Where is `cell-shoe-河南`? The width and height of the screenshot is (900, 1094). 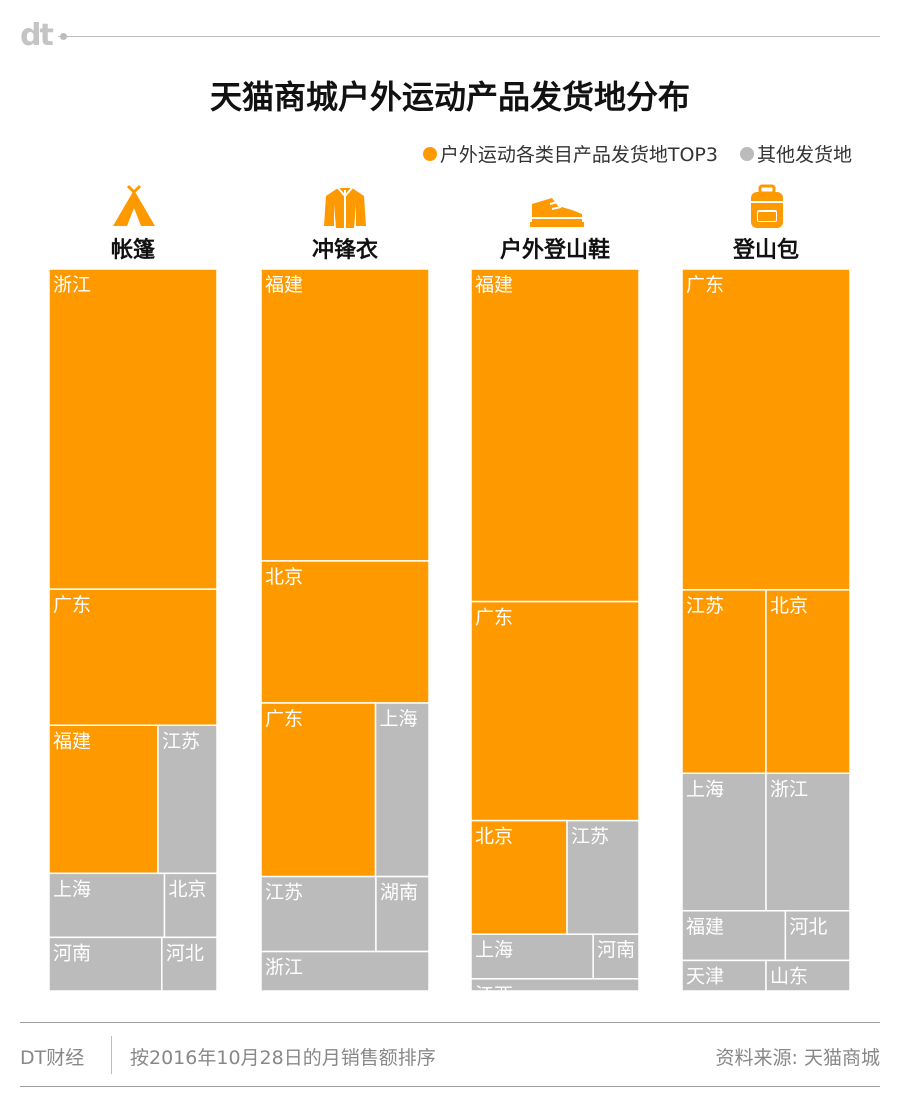 cell-shoe-河南 is located at coordinates (616, 956).